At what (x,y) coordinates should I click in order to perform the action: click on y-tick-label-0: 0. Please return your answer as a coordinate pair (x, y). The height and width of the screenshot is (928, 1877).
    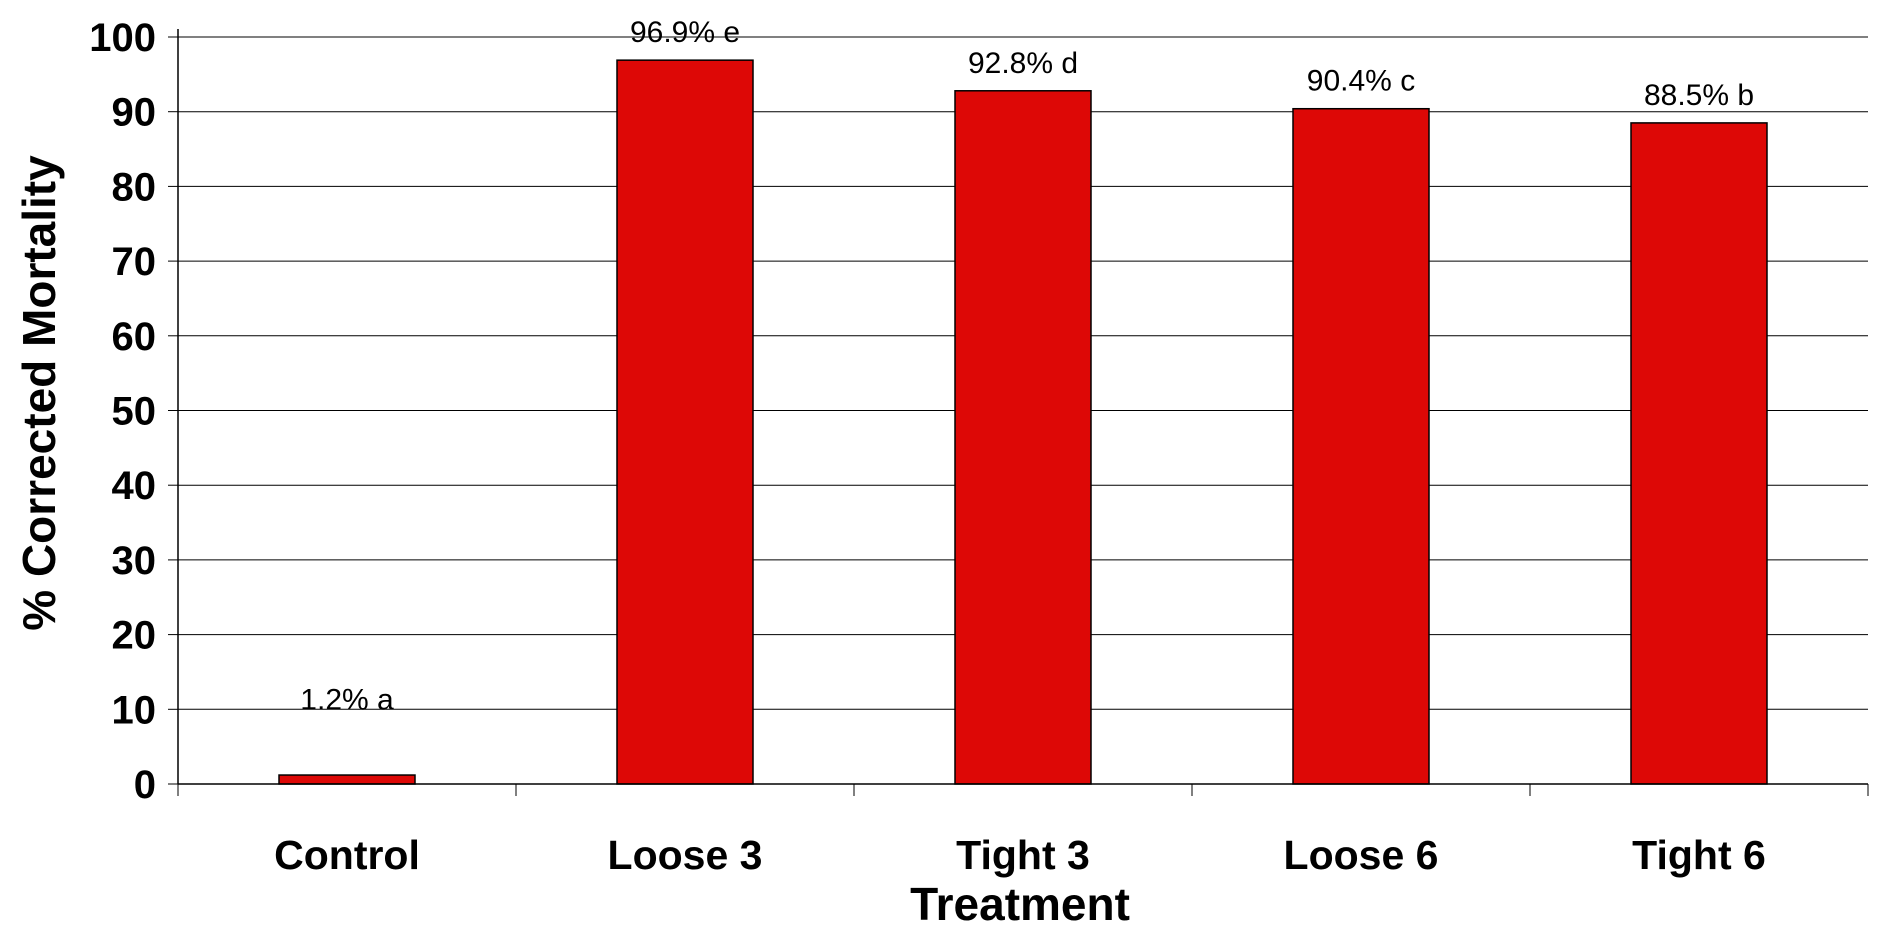
    Looking at the image, I should click on (145, 785).